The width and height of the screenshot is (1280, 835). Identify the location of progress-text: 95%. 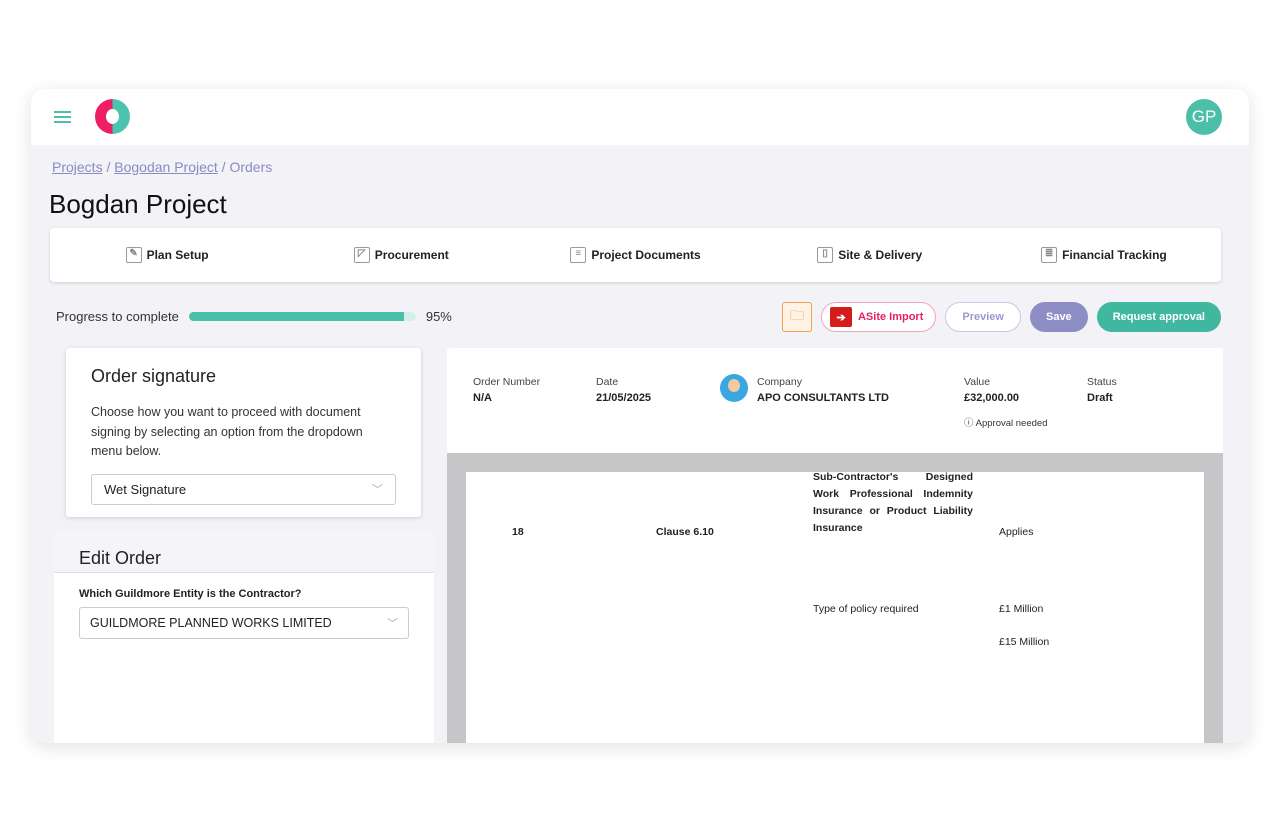
(438, 316).